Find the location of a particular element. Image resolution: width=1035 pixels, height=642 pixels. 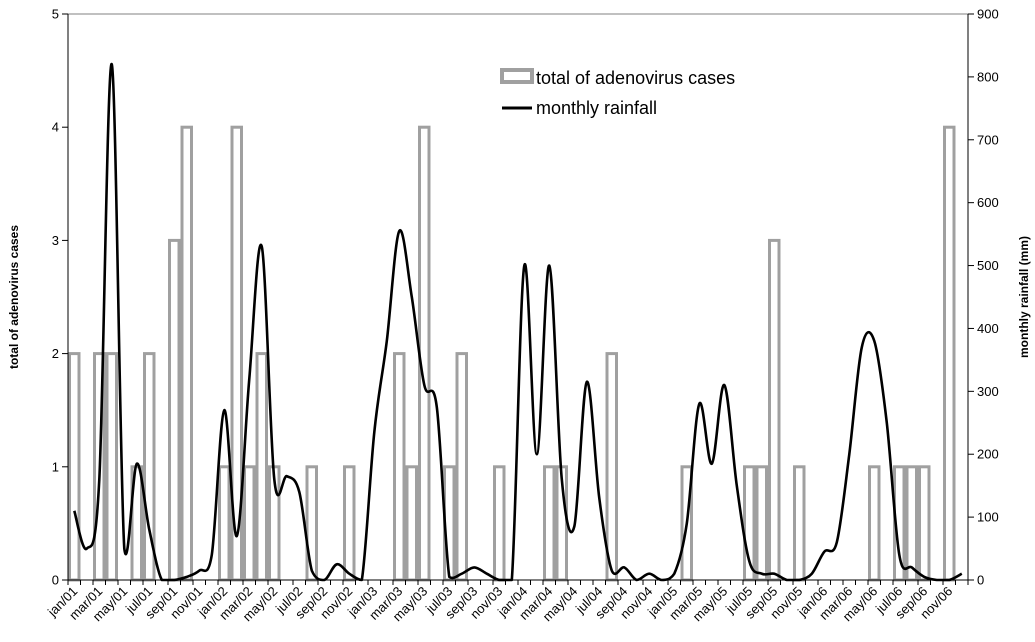

y-left-tick-label: 4 is located at coordinates (55, 127).